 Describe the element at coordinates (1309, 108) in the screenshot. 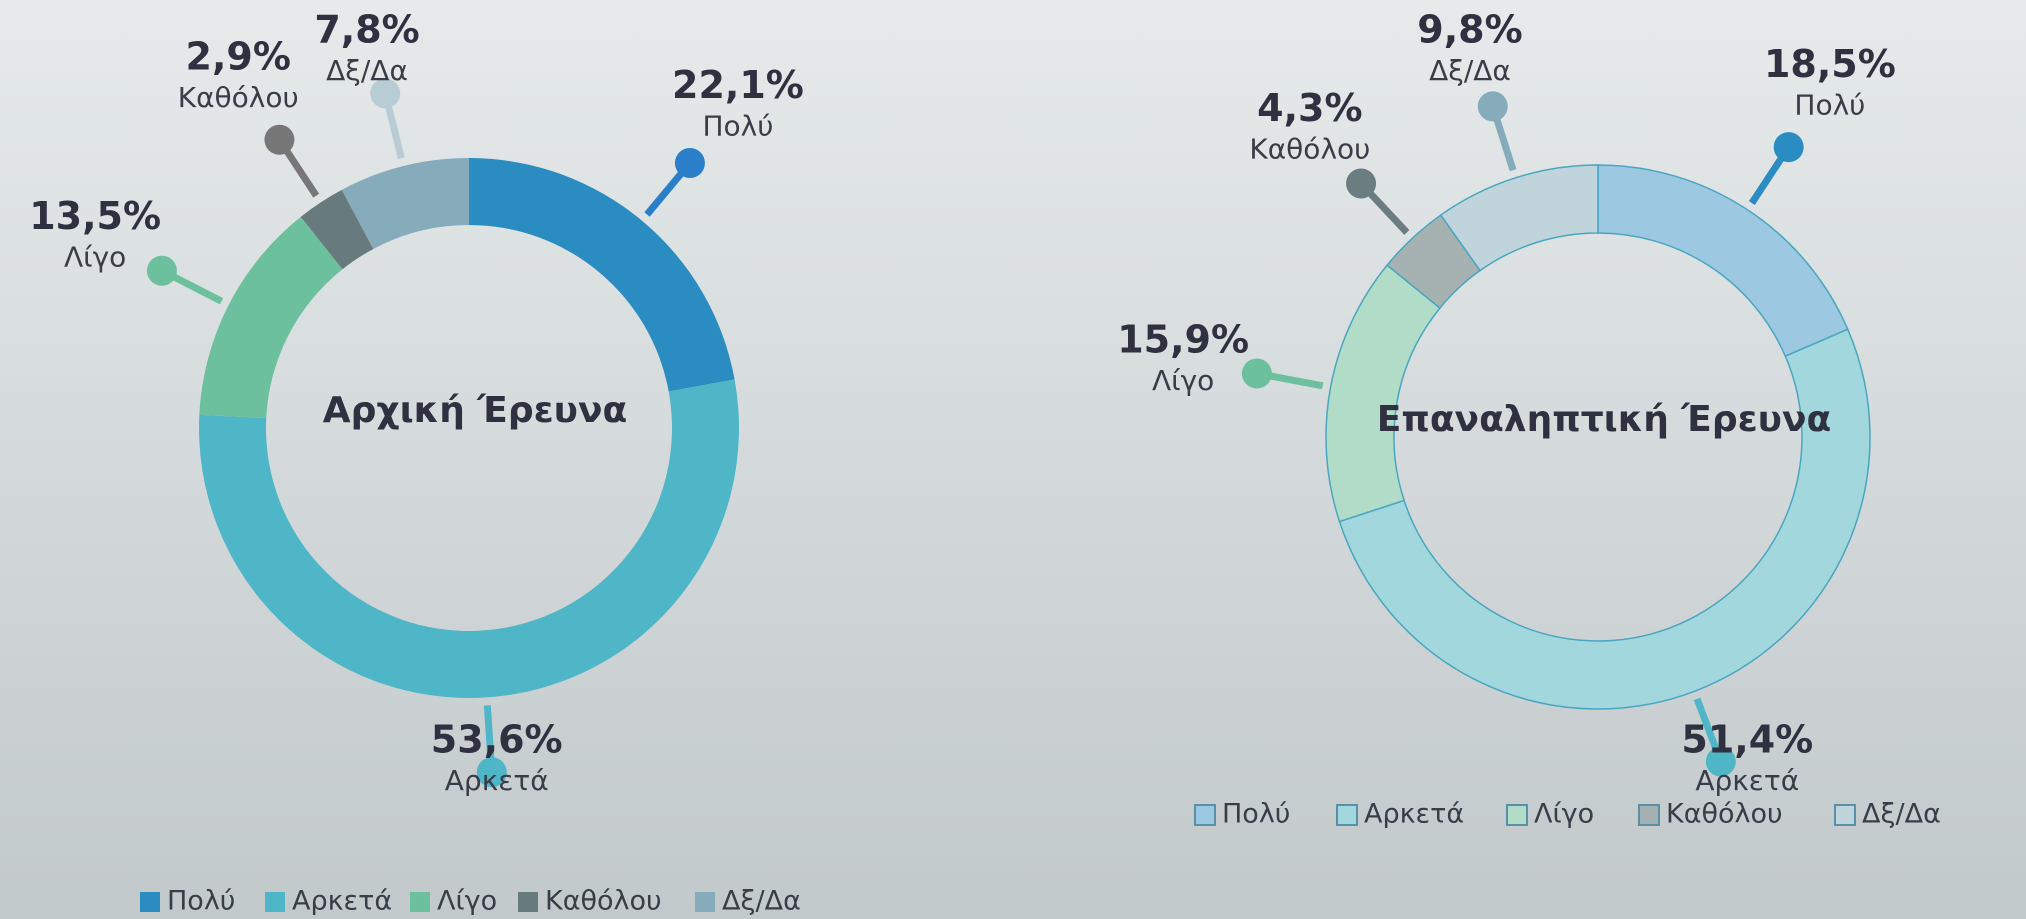

I see `value-label: 4,3%` at that location.